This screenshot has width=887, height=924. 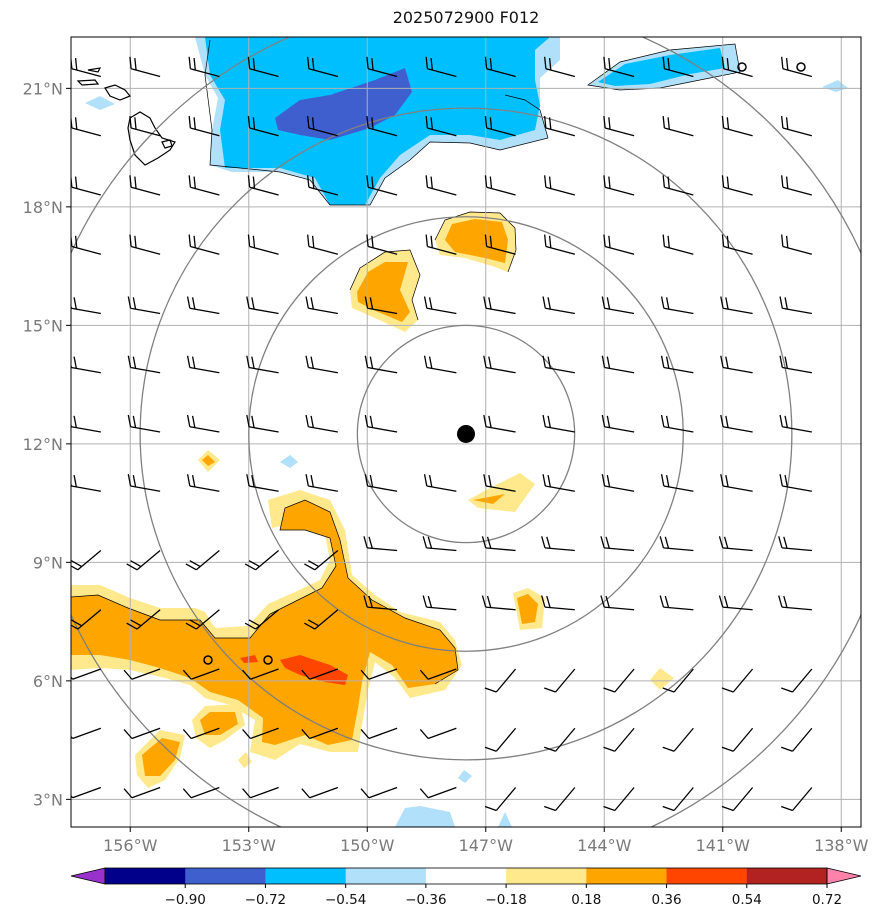 I want to click on colorbar-tick-label: −0.72, so click(x=265, y=900).